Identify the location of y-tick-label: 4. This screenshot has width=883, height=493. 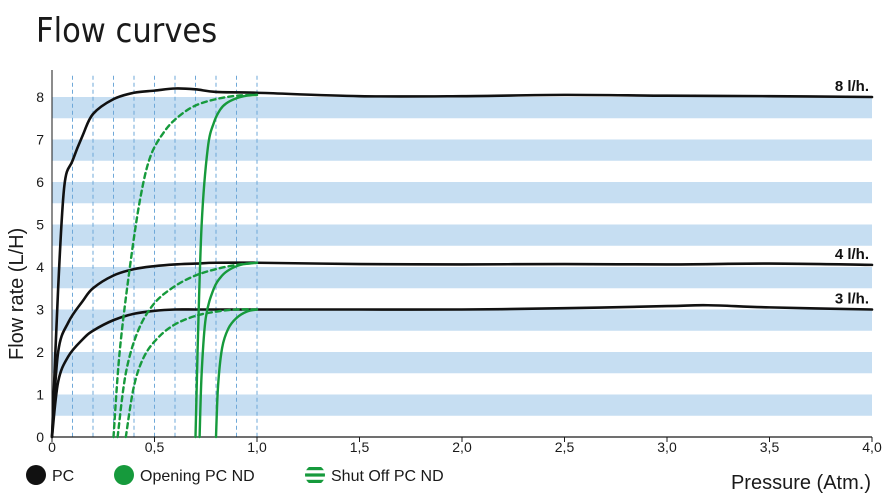
(40, 267).